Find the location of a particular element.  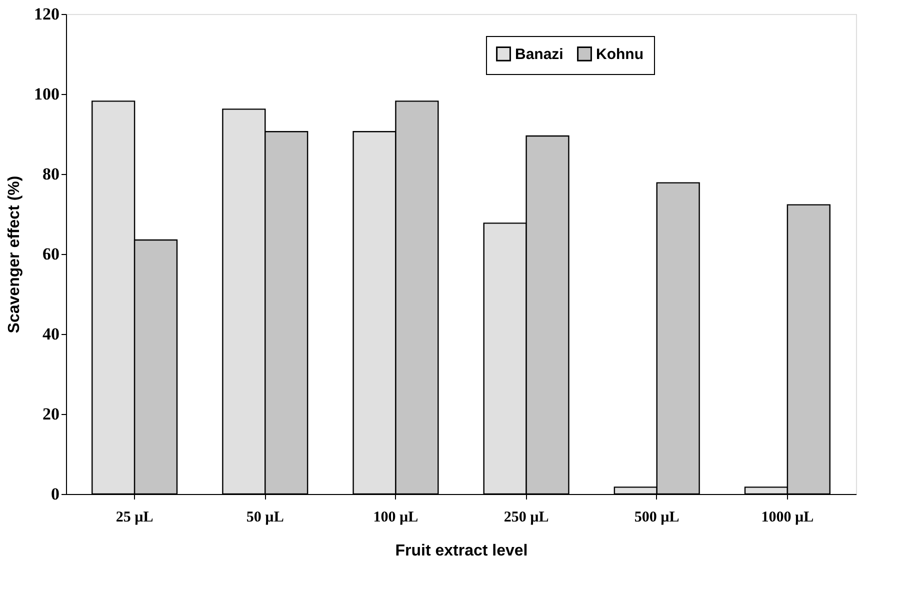

x-tick-label: 500 µL is located at coordinates (657, 518).